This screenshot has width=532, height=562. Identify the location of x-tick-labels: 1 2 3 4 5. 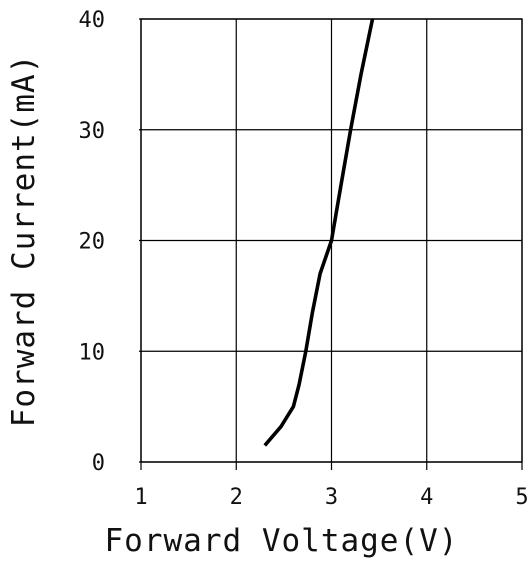
(331, 497).